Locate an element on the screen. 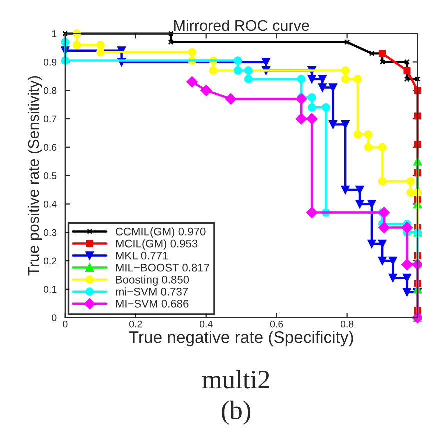 The image size is (422, 439). x-tick-label: 0.2 is located at coordinates (136, 324).